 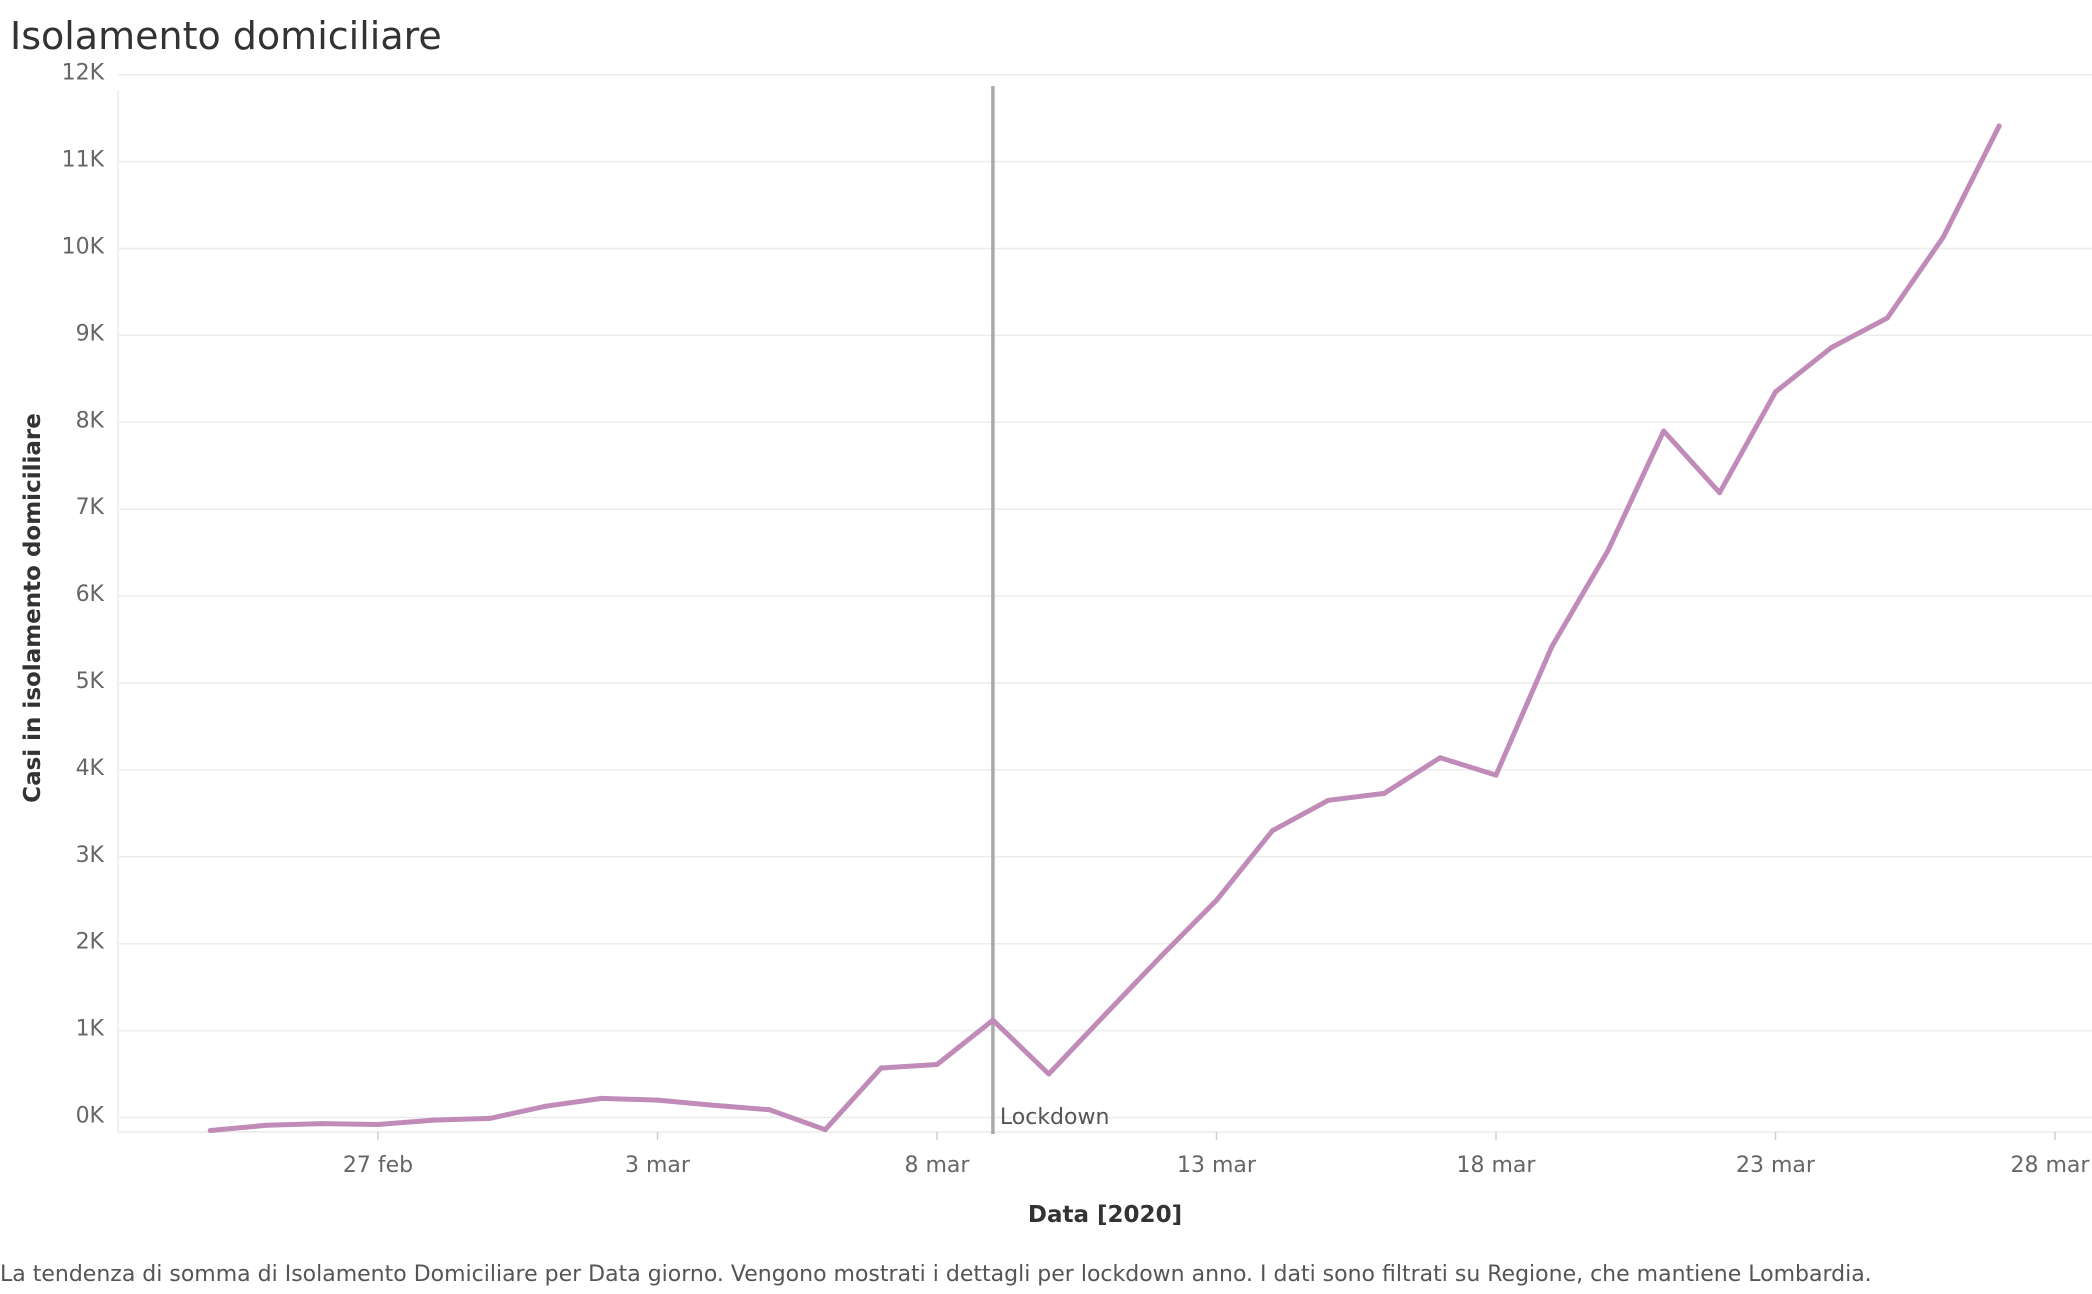 I want to click on x-tick-label: 8 mar, so click(x=938, y=1165).